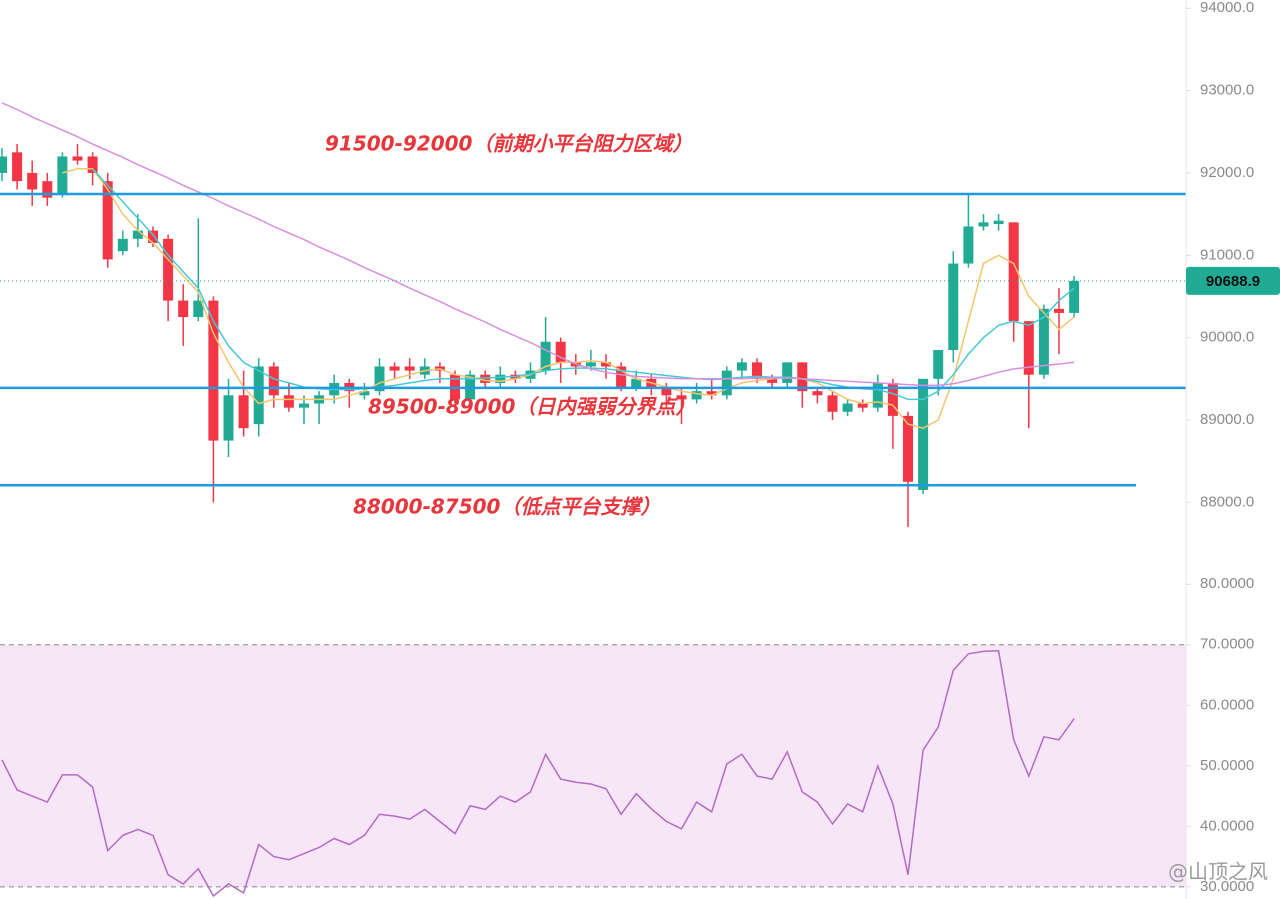  What do you see at coordinates (531, 407) in the screenshot?
I see `annotation: 89500-89000（日内强弱分界点）` at bounding box center [531, 407].